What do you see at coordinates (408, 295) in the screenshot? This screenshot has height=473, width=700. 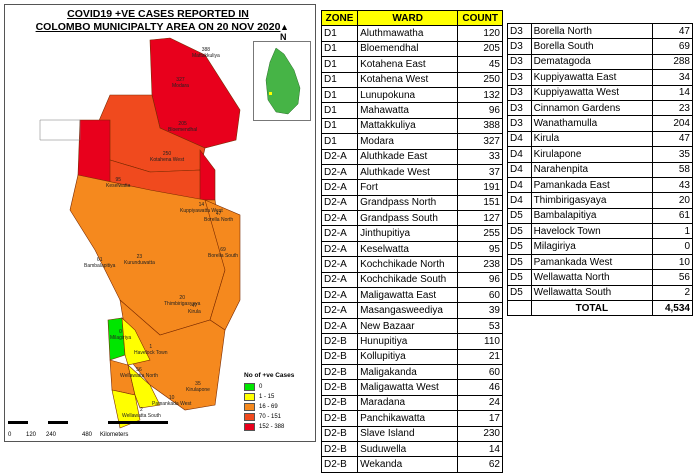 I see `ward-cell: Maligawatta East` at bounding box center [408, 295].